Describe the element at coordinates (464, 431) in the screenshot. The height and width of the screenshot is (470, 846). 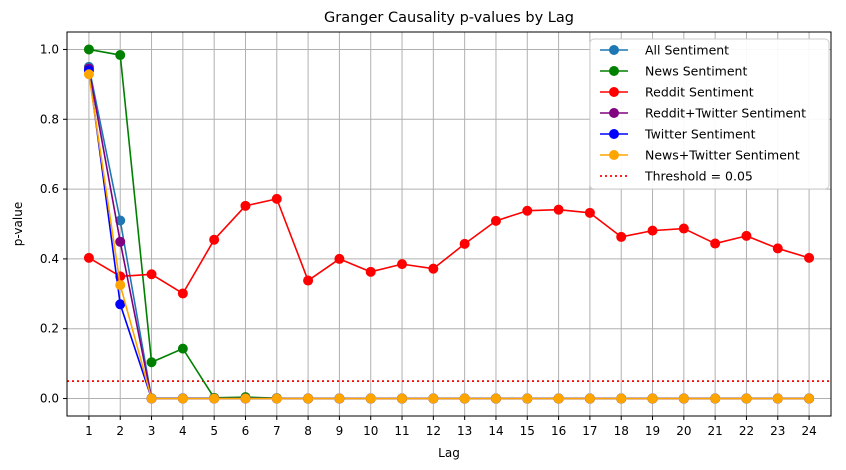
I see `x-tick-label: 13` at that location.